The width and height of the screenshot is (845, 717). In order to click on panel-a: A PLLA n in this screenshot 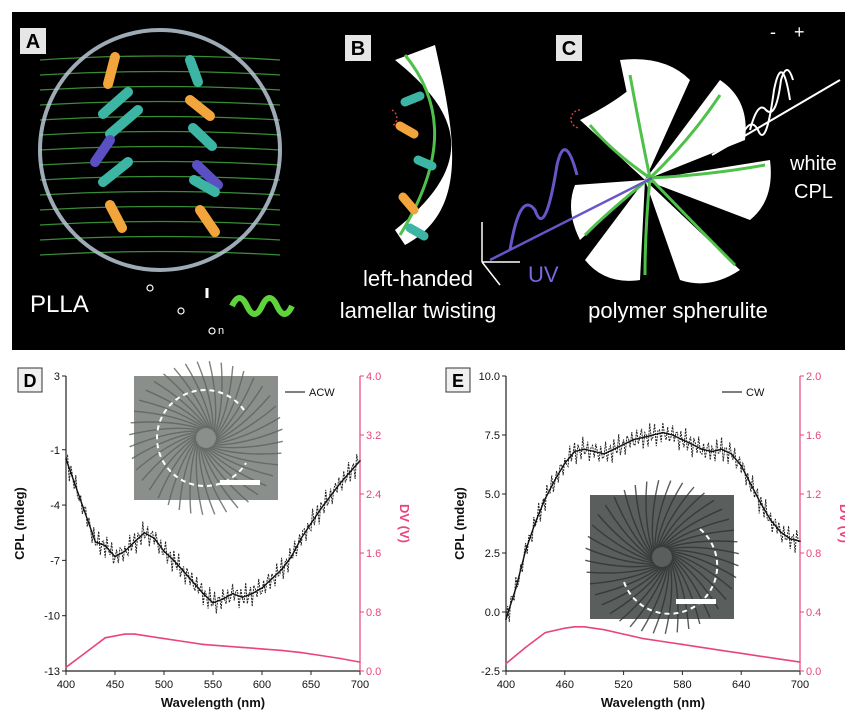, I will do `click(157, 182)`.